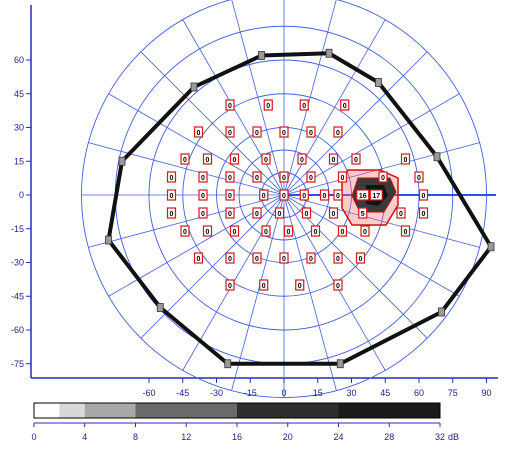 The image size is (510, 454). I want to click on threshold-point-value: 5, so click(363, 214).